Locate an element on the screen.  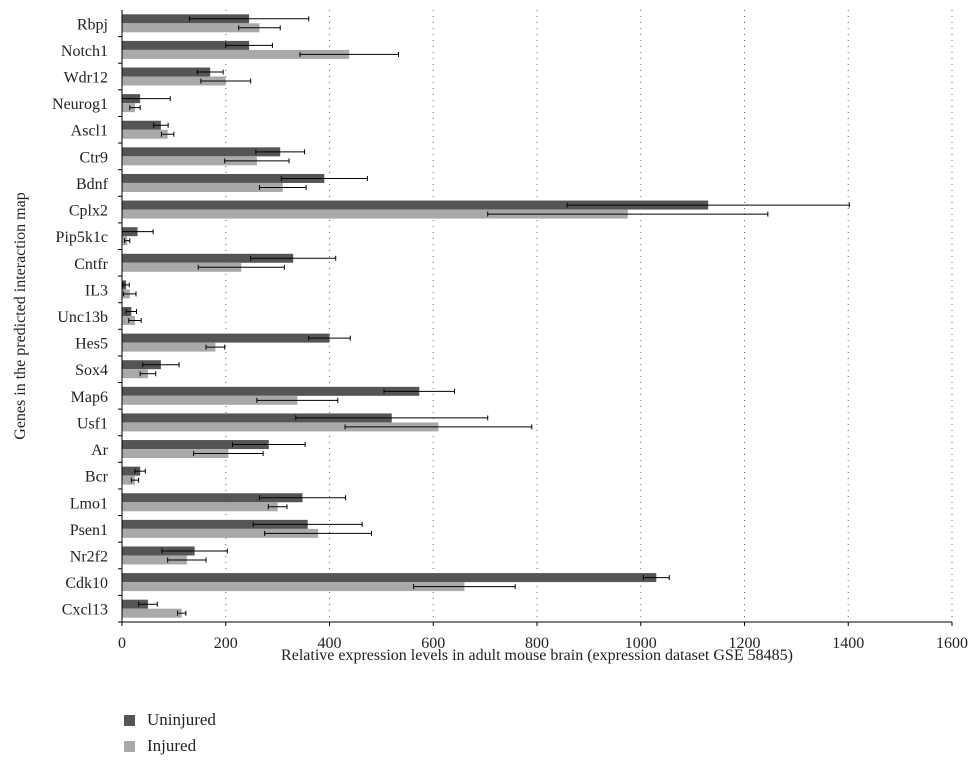
bar-injured-bcr is located at coordinates (128, 480).